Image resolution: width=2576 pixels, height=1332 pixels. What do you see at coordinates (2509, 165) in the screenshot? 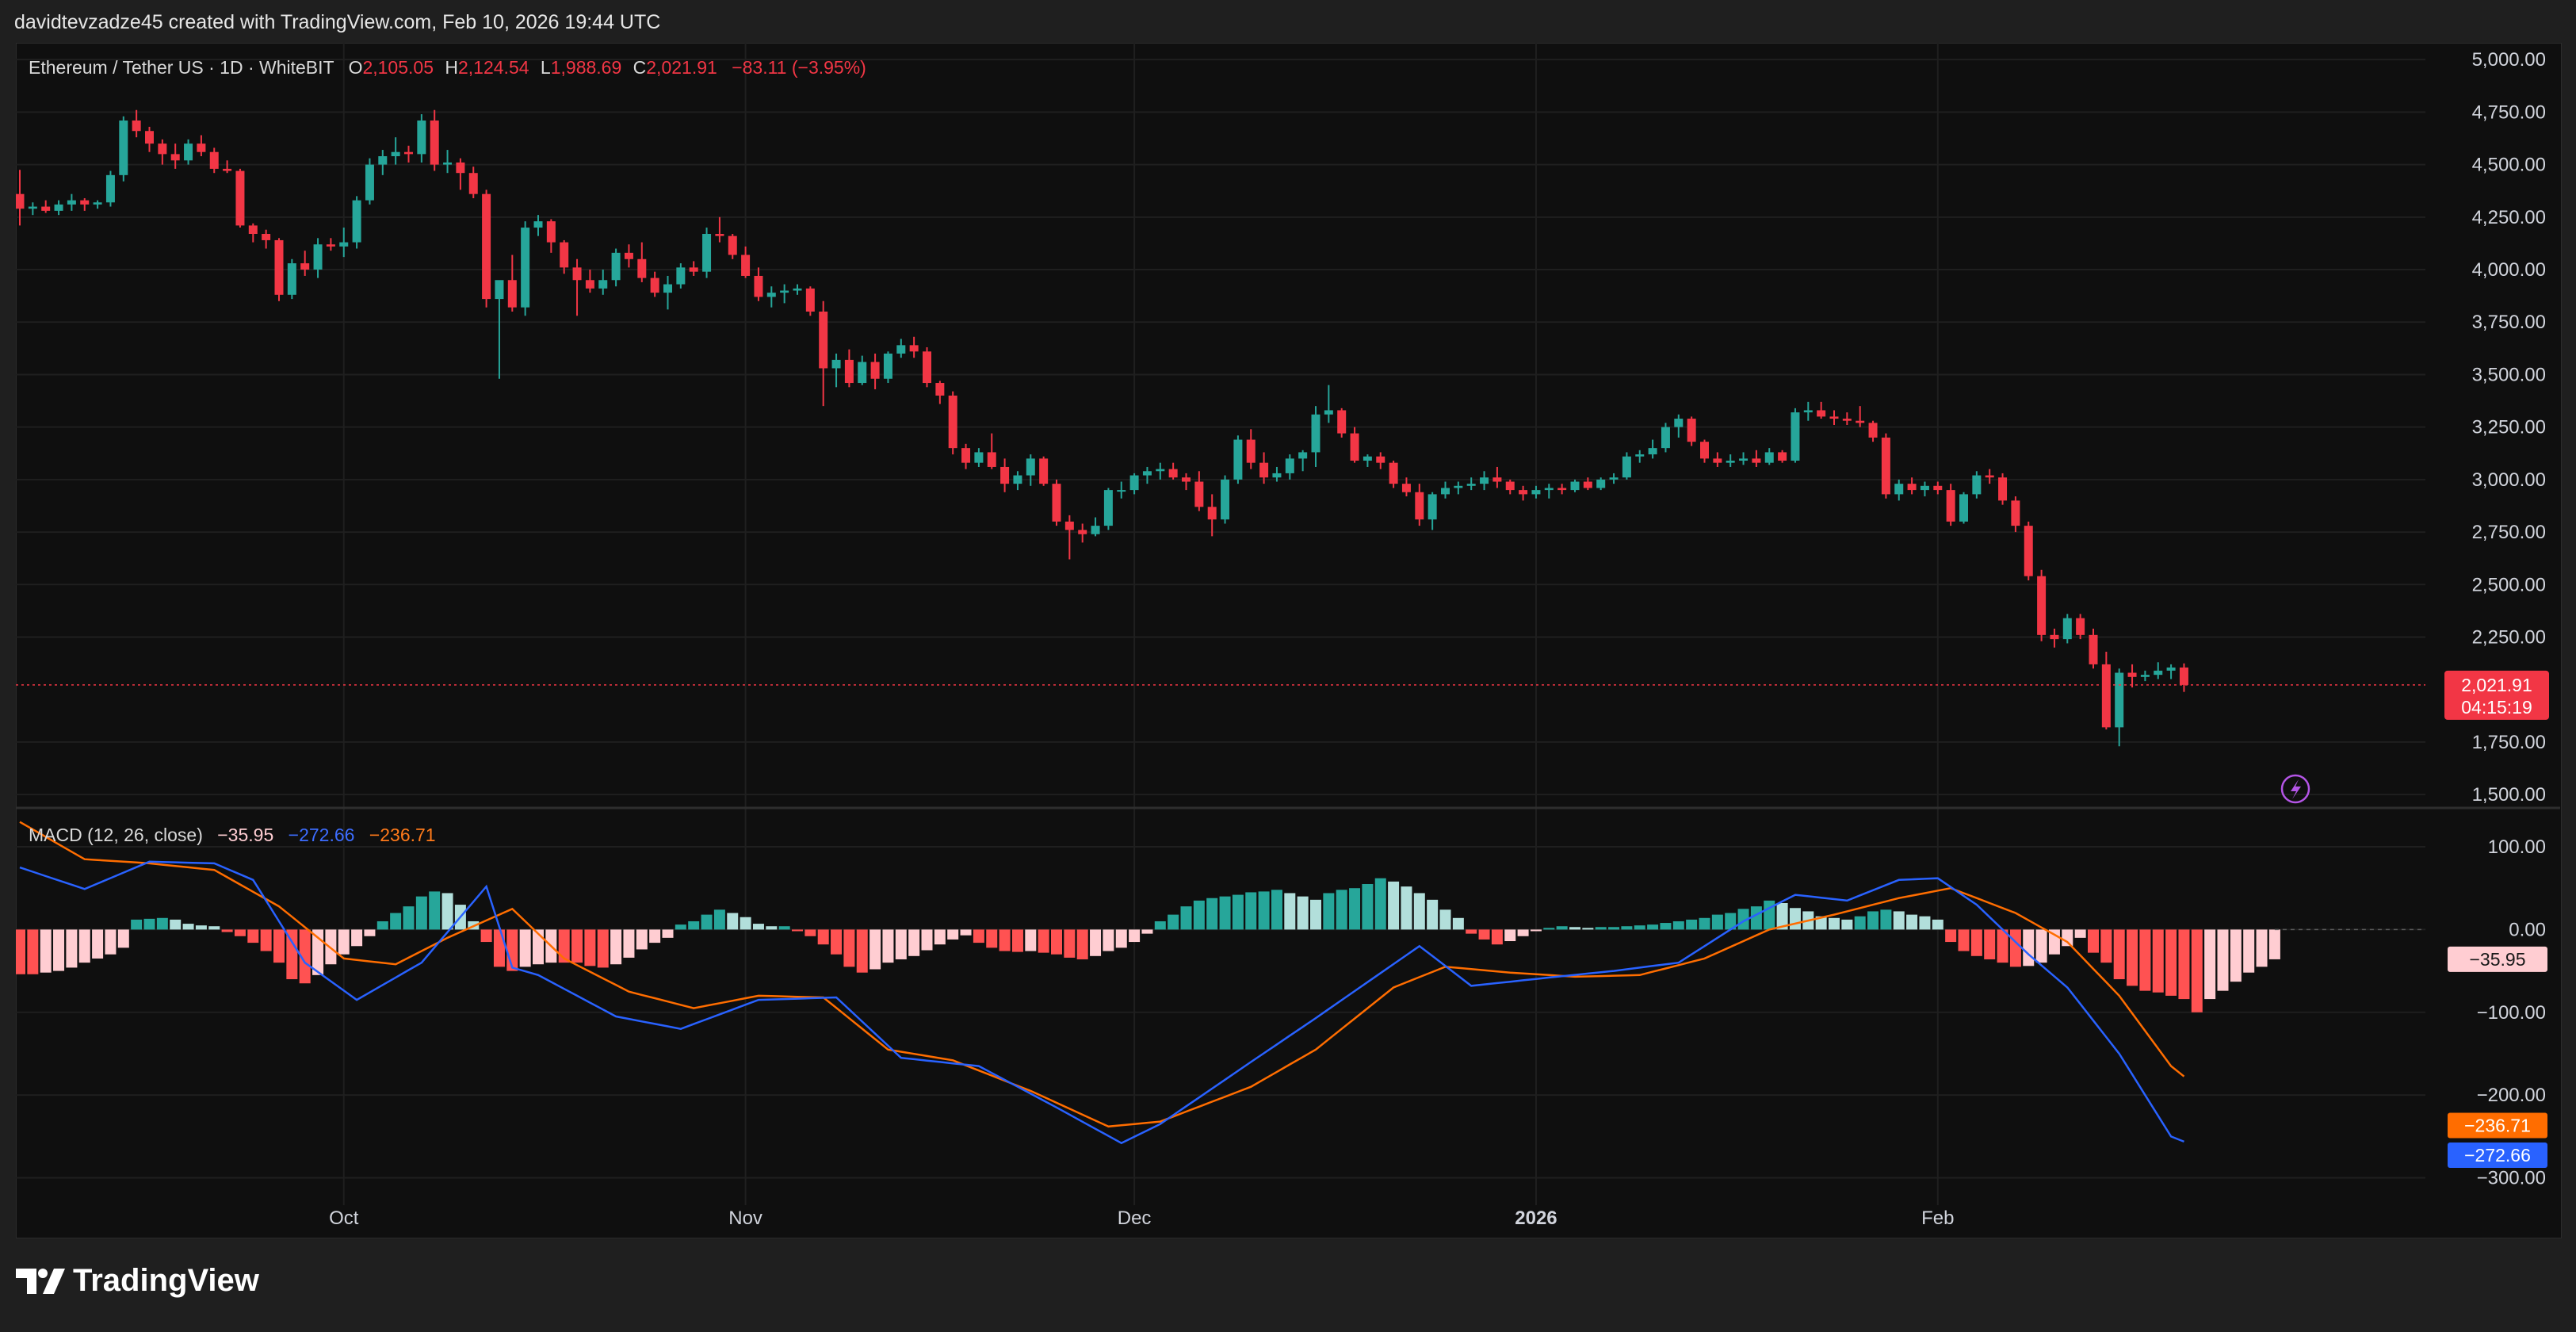
I see `price-tick-label: 4,500.00` at bounding box center [2509, 165].